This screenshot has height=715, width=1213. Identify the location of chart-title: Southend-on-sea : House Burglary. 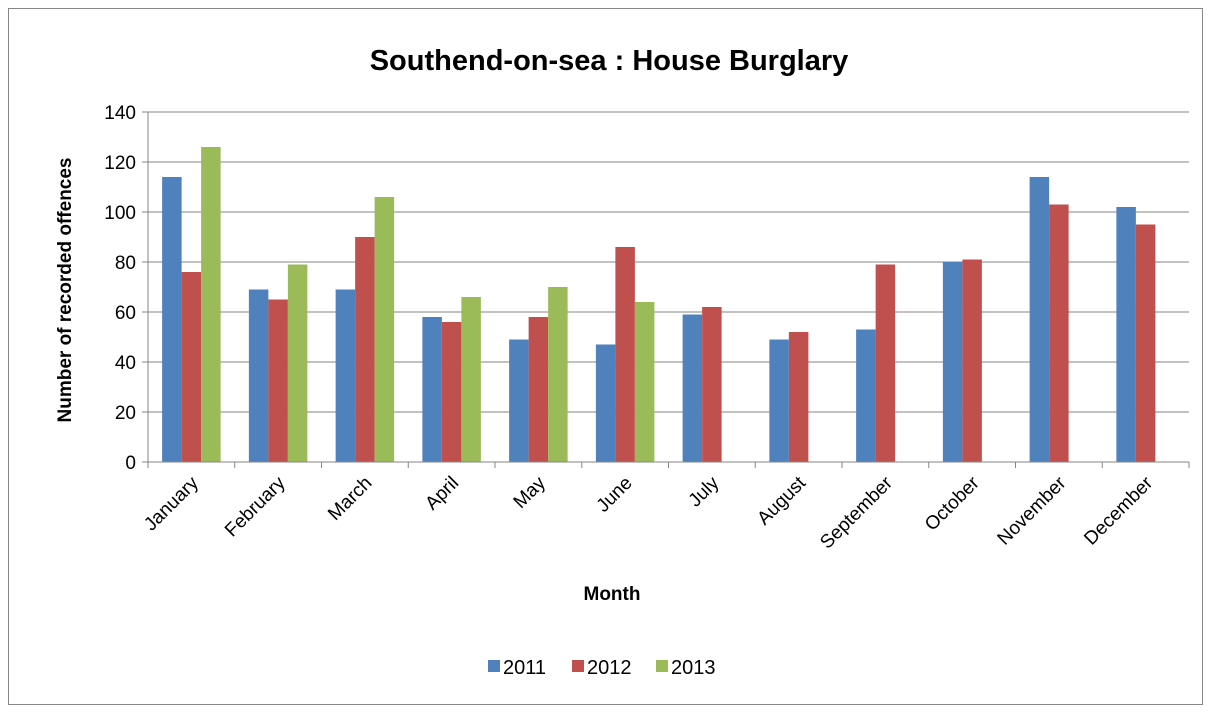
(609, 61).